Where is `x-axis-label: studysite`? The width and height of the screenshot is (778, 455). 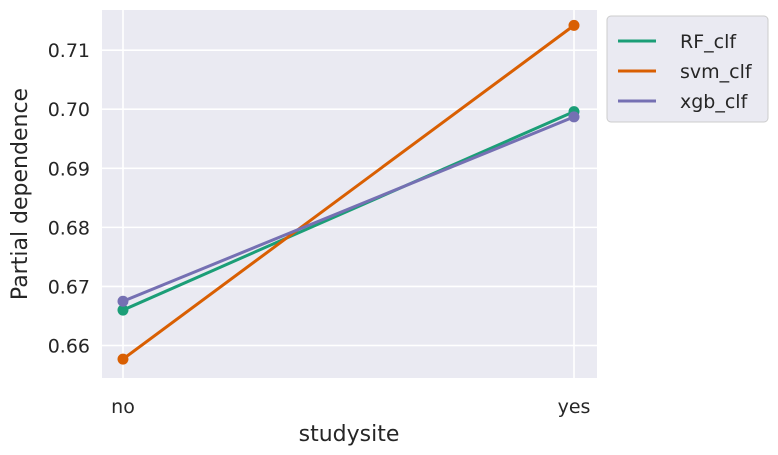
x-axis-label: studysite is located at coordinates (349, 434).